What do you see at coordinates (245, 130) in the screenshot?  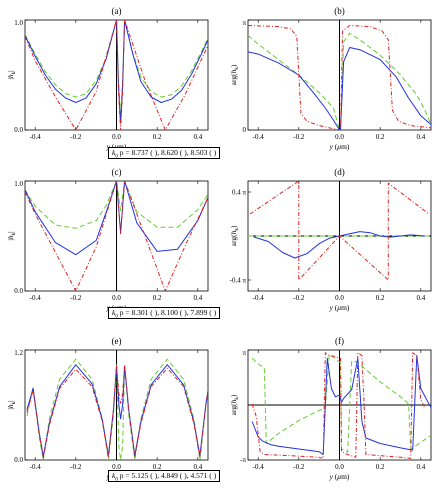 I see `y-tick-label: 0` at bounding box center [245, 130].